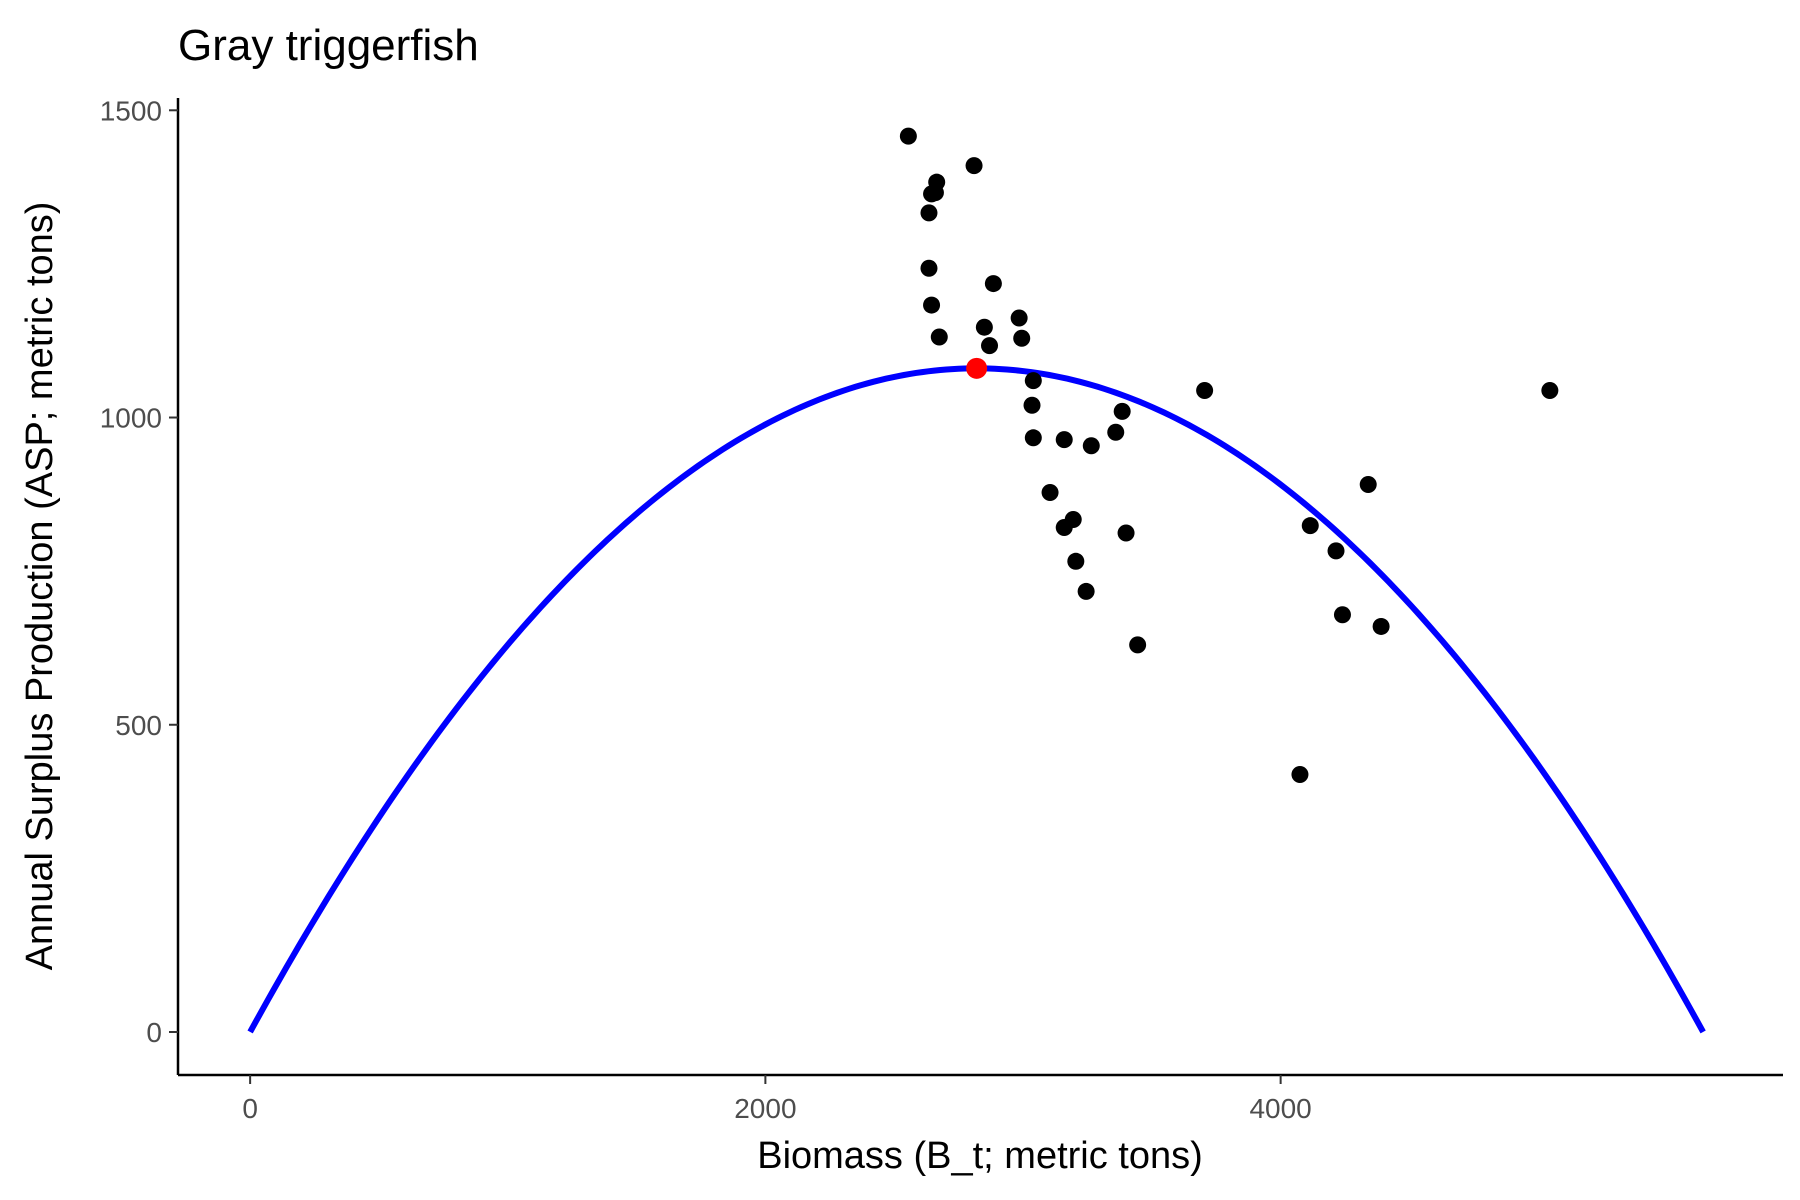  I want to click on y-ticks: 0 500 1000 1500, so click(139, 571).